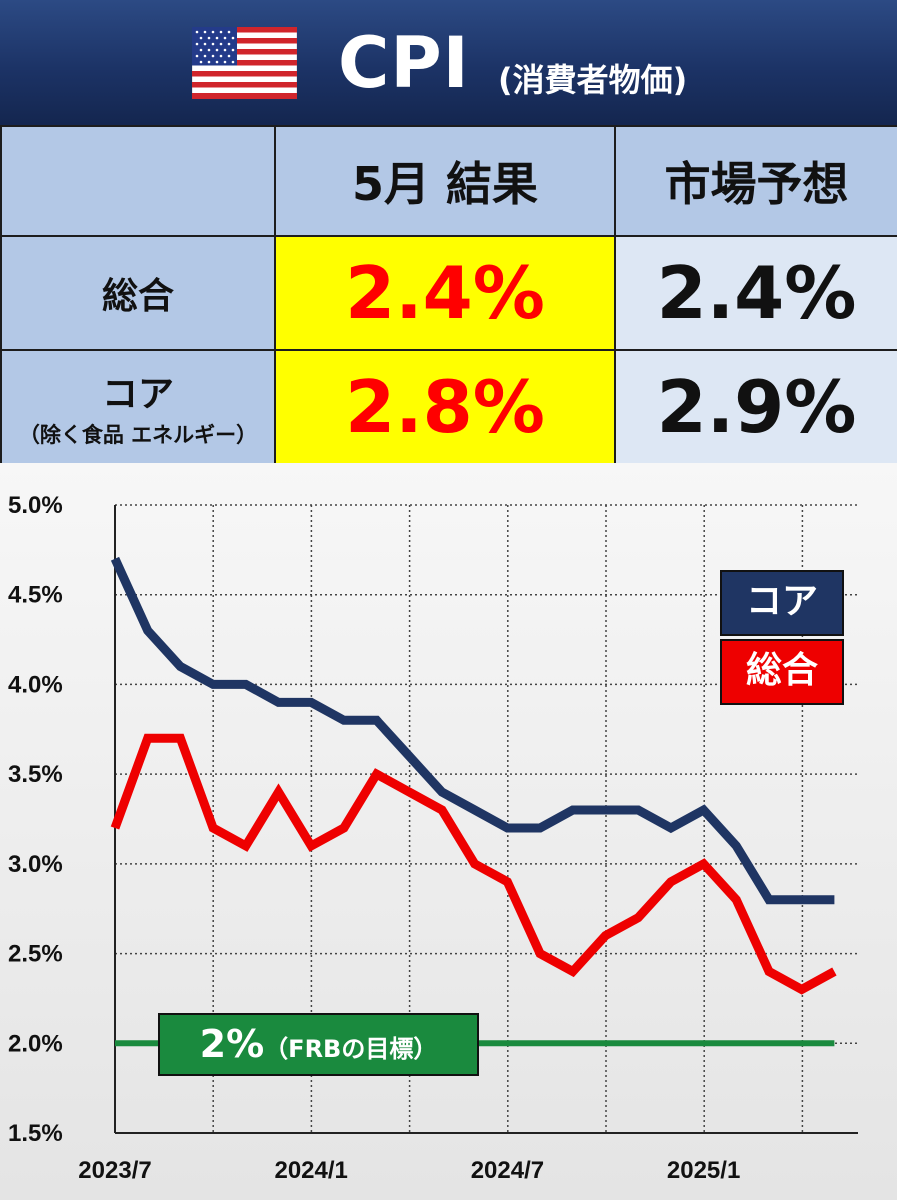  What do you see at coordinates (755, 293) in the screenshot?
I see `forecast-value: 2.4%` at bounding box center [755, 293].